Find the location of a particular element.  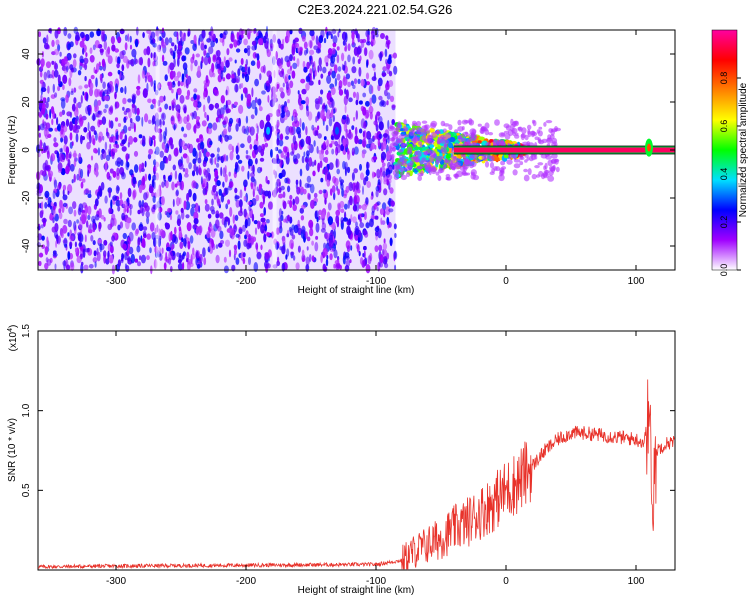

spectrogram-x-label: Height of straight line (km) is located at coordinates (356, 290).